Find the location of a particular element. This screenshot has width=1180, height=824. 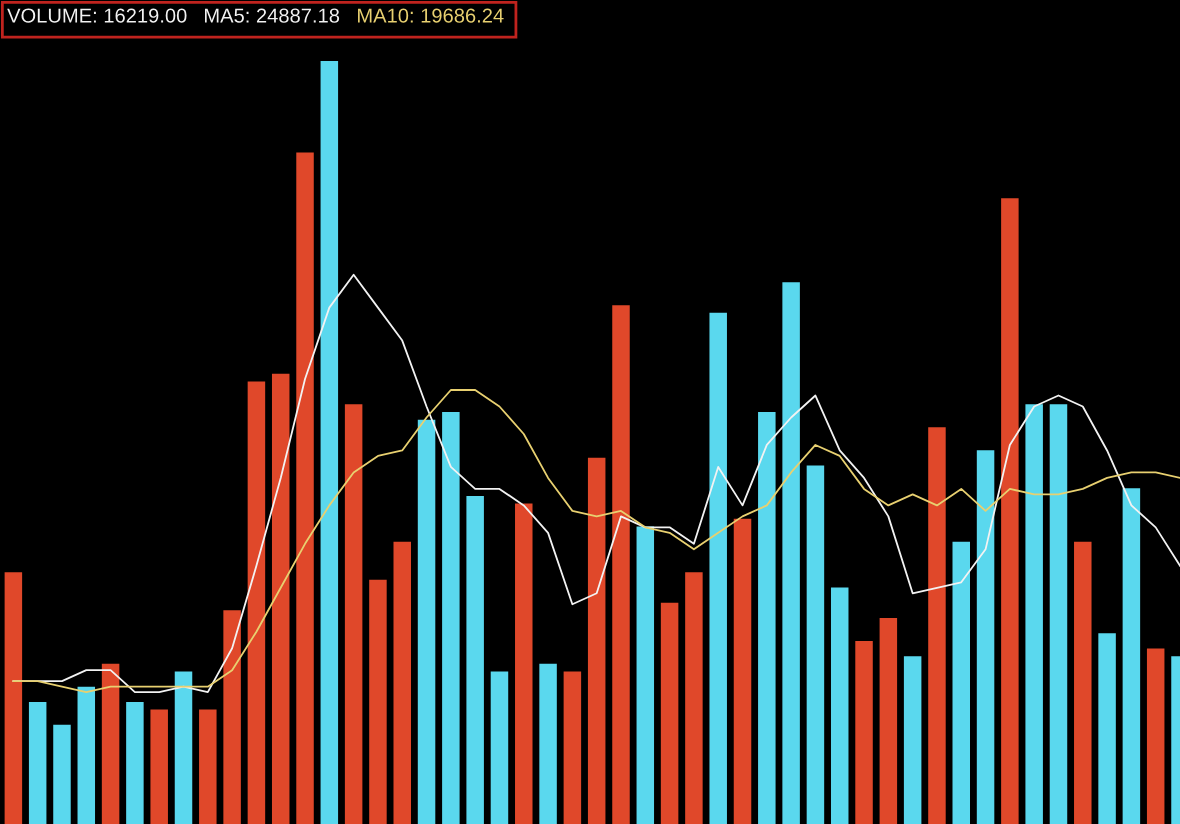

chart-title: VOLUME: 16219.00 is located at coordinates (97, 15).